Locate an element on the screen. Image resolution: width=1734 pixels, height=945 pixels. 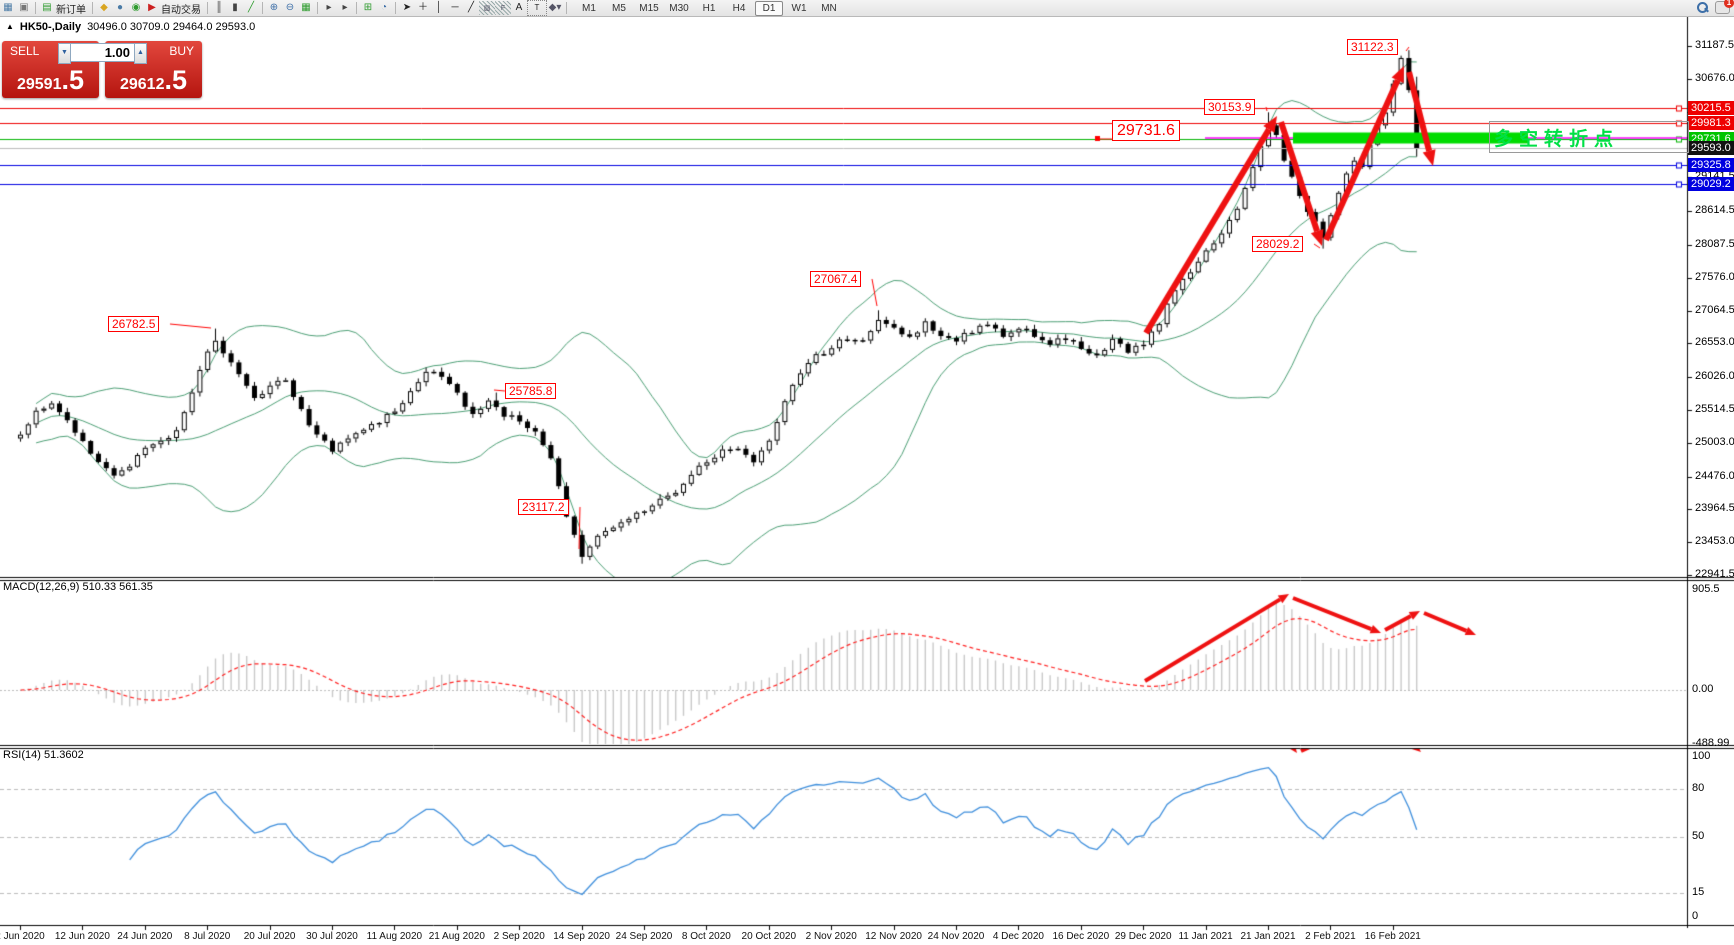
print-preview-icon: ▣ is located at coordinates (24, 7).